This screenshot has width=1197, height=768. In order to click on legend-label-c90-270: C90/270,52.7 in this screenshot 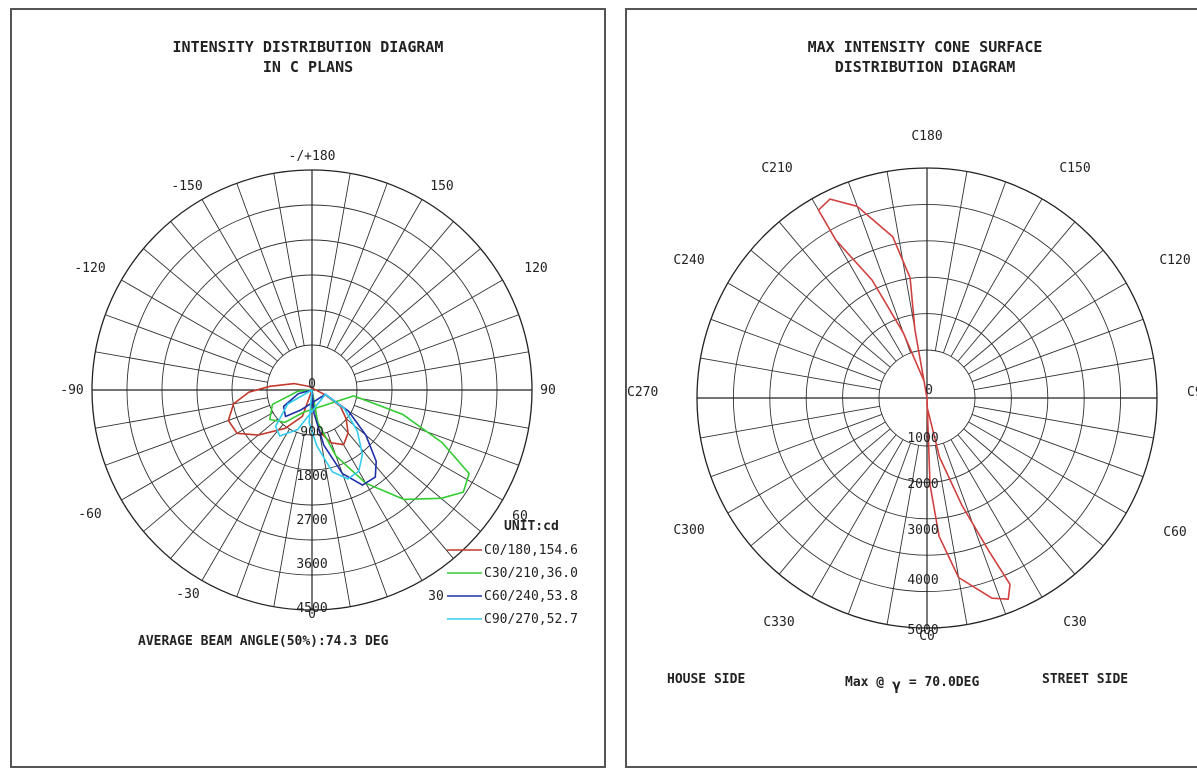, I will do `click(531, 619)`.